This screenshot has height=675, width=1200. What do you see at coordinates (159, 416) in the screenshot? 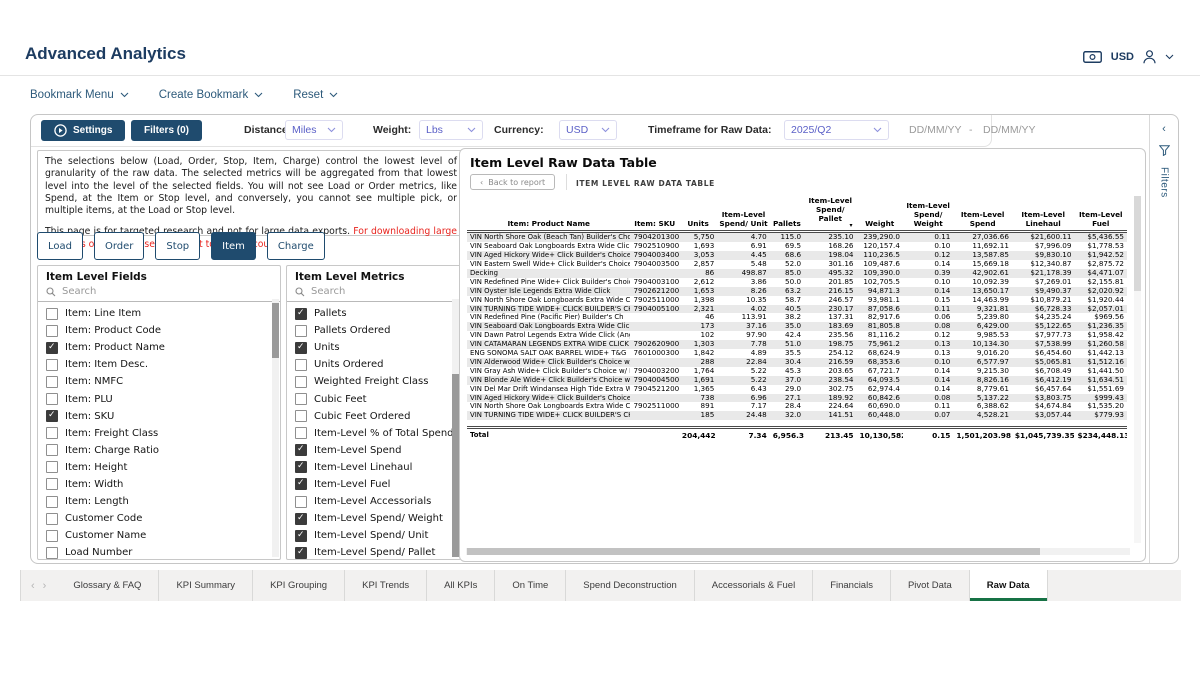
I see `field-option: Item: SKU` at bounding box center [159, 416].